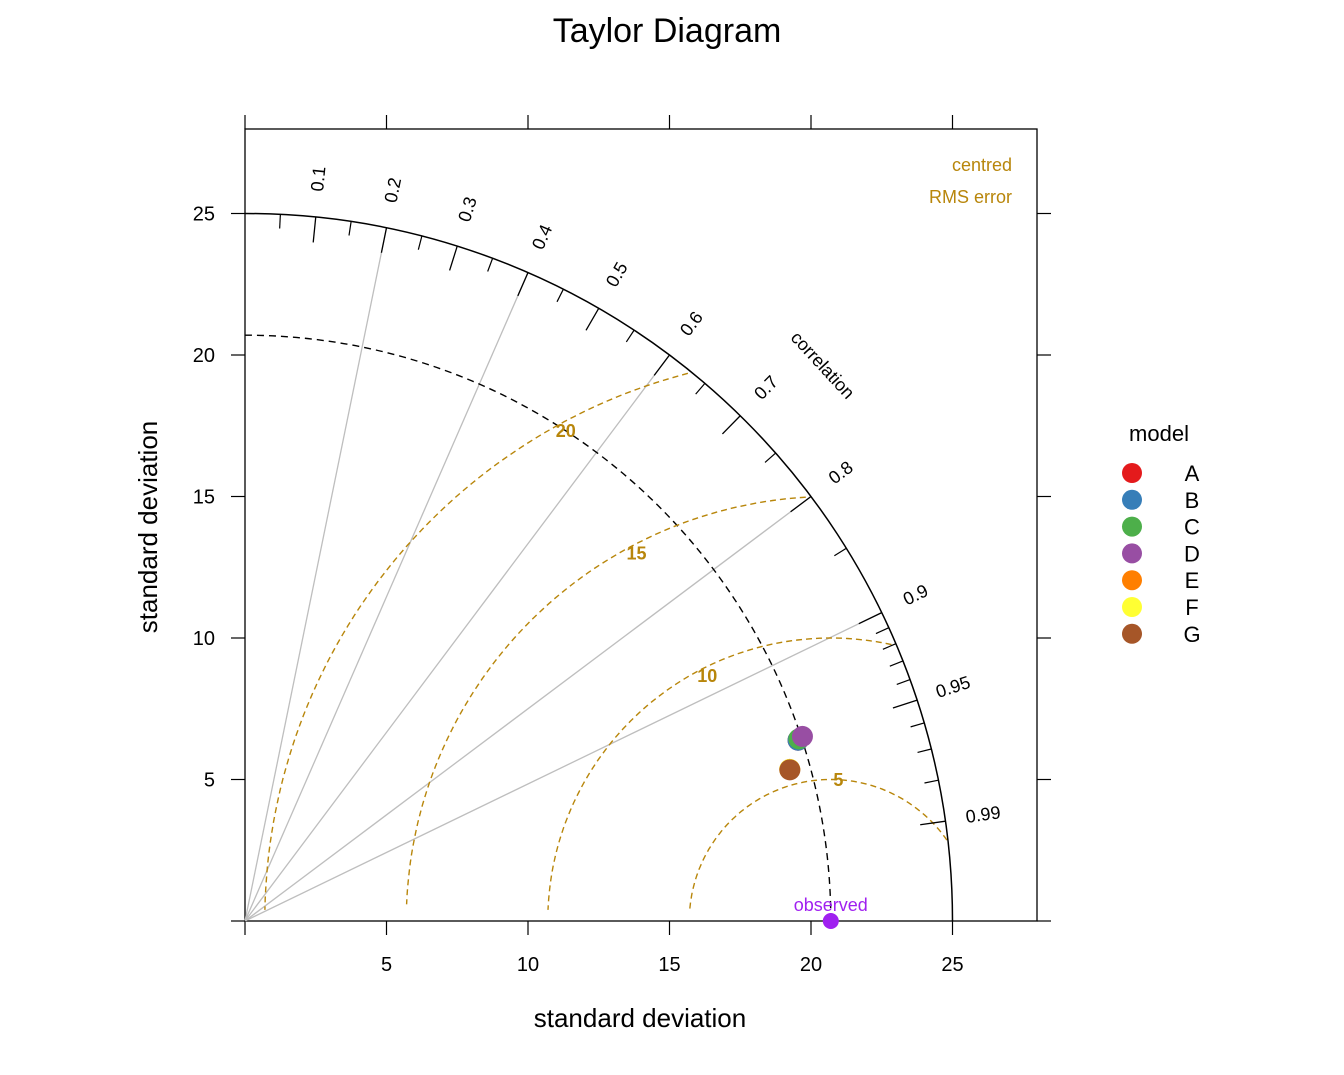  What do you see at coordinates (1191, 607) in the screenshot?
I see `legend-label-F: F` at bounding box center [1191, 607].